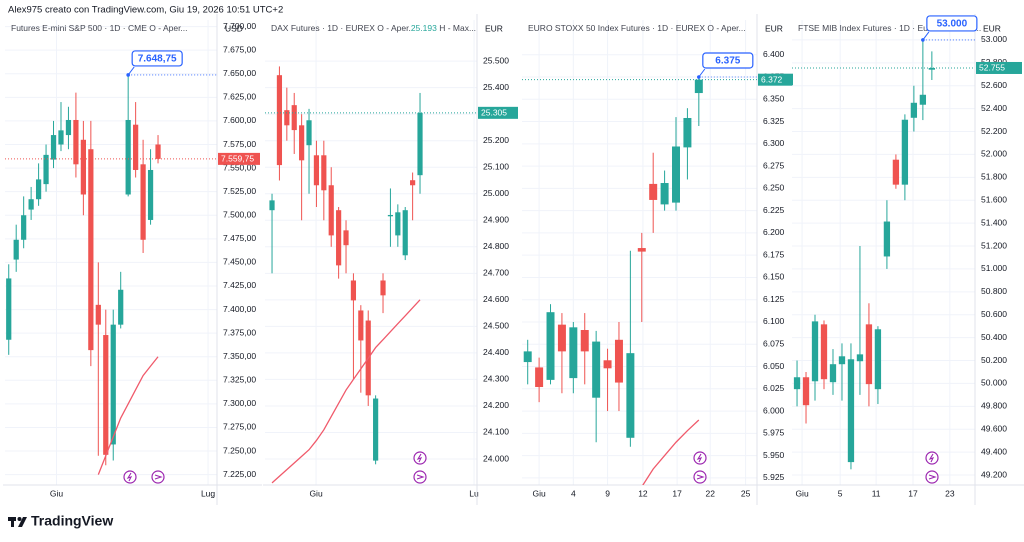  What do you see at coordinates (239, 380) in the screenshot?
I see `y-tick-label: 7.325,00` at bounding box center [239, 380].